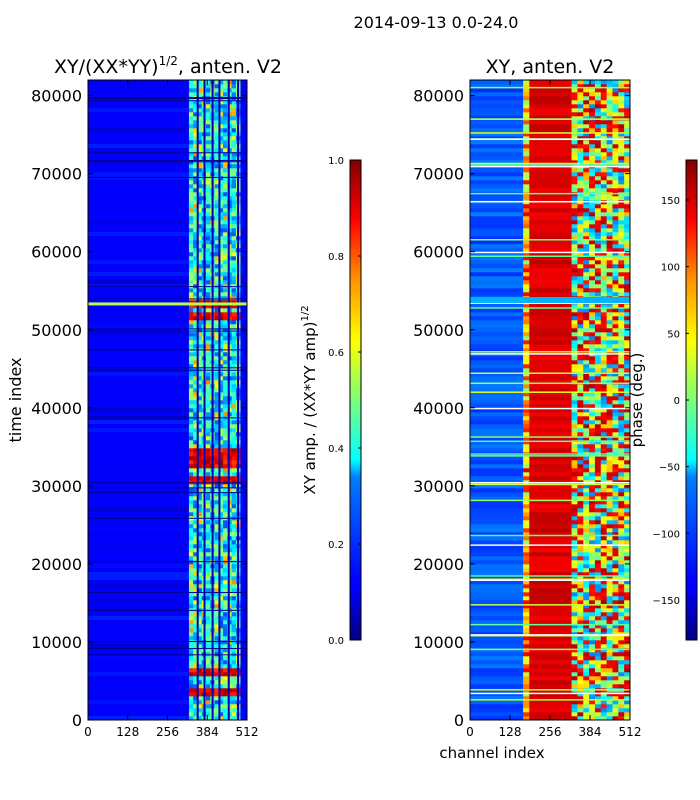 The height and width of the screenshot is (800, 700). I want to click on right-heatmap-line, so click(550, 579).